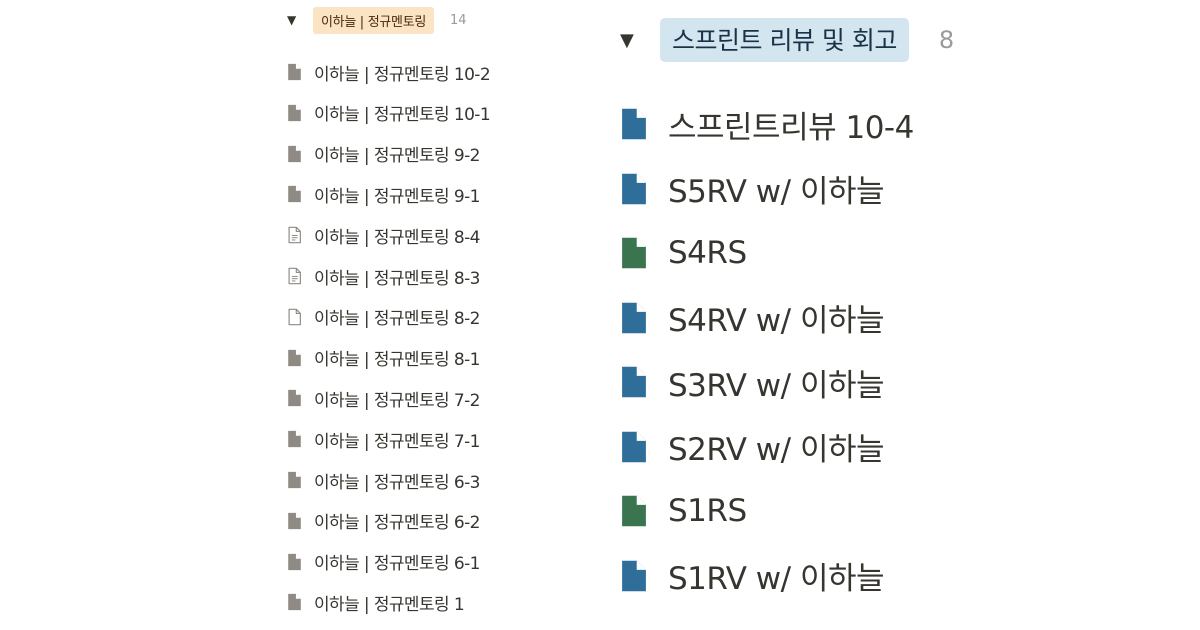 Image resolution: width=1200 pixels, height=630 pixels. Describe the element at coordinates (776, 192) in the screenshot. I see `page-title-label: S5RV w/ 이하늘` at that location.